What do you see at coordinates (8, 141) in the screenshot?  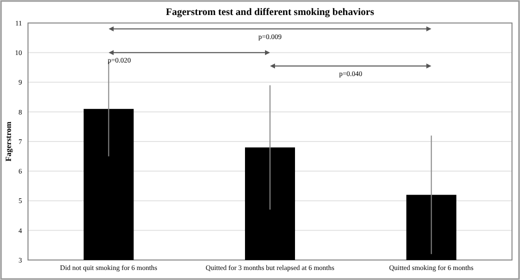 I see `y-axis-title: Fagerstrom` at bounding box center [8, 141].